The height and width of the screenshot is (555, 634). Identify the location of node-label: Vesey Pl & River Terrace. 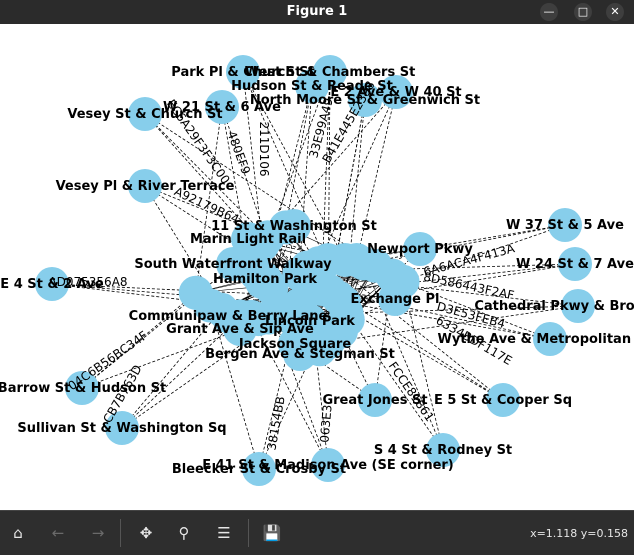
(145, 186).